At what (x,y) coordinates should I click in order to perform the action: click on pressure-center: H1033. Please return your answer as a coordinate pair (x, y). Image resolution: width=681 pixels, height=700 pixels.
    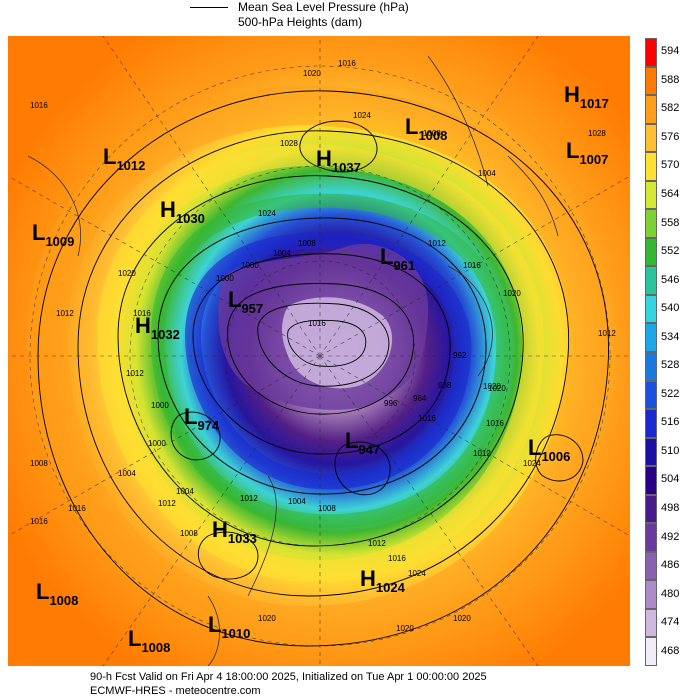
    Looking at the image, I should click on (234, 531).